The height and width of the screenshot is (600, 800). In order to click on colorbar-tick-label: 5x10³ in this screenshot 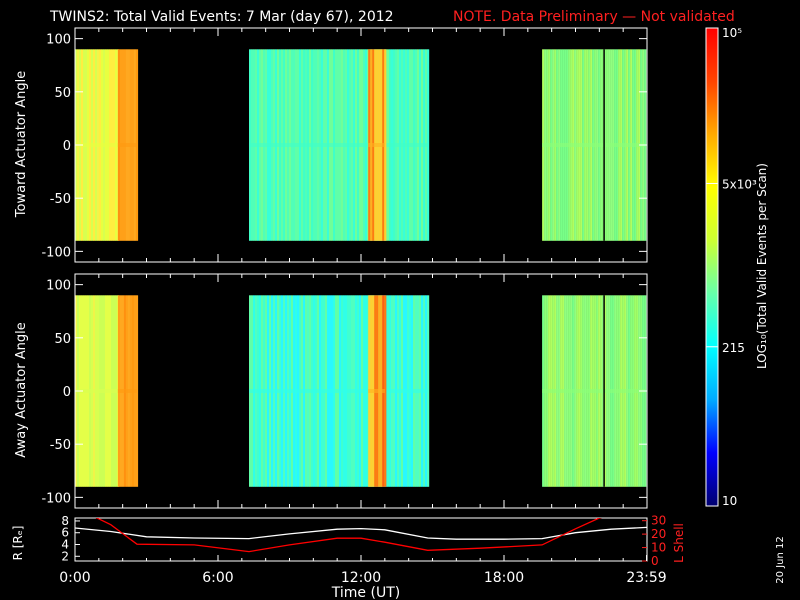, I will do `click(739, 184)`.